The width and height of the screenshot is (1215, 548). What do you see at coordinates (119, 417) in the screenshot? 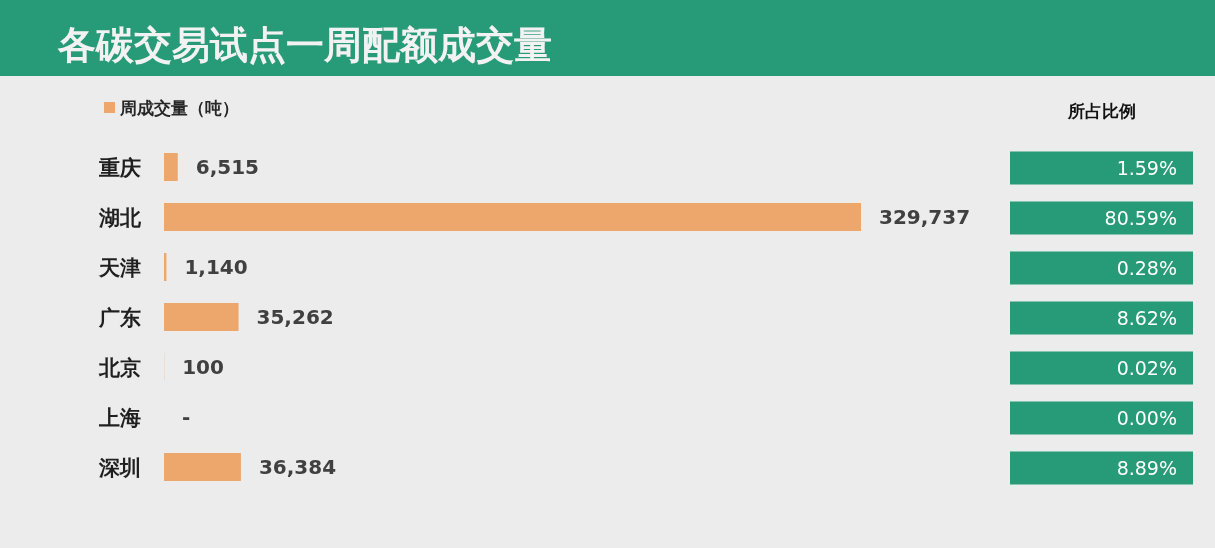
I see `y-tick-label: 上海` at bounding box center [119, 417].